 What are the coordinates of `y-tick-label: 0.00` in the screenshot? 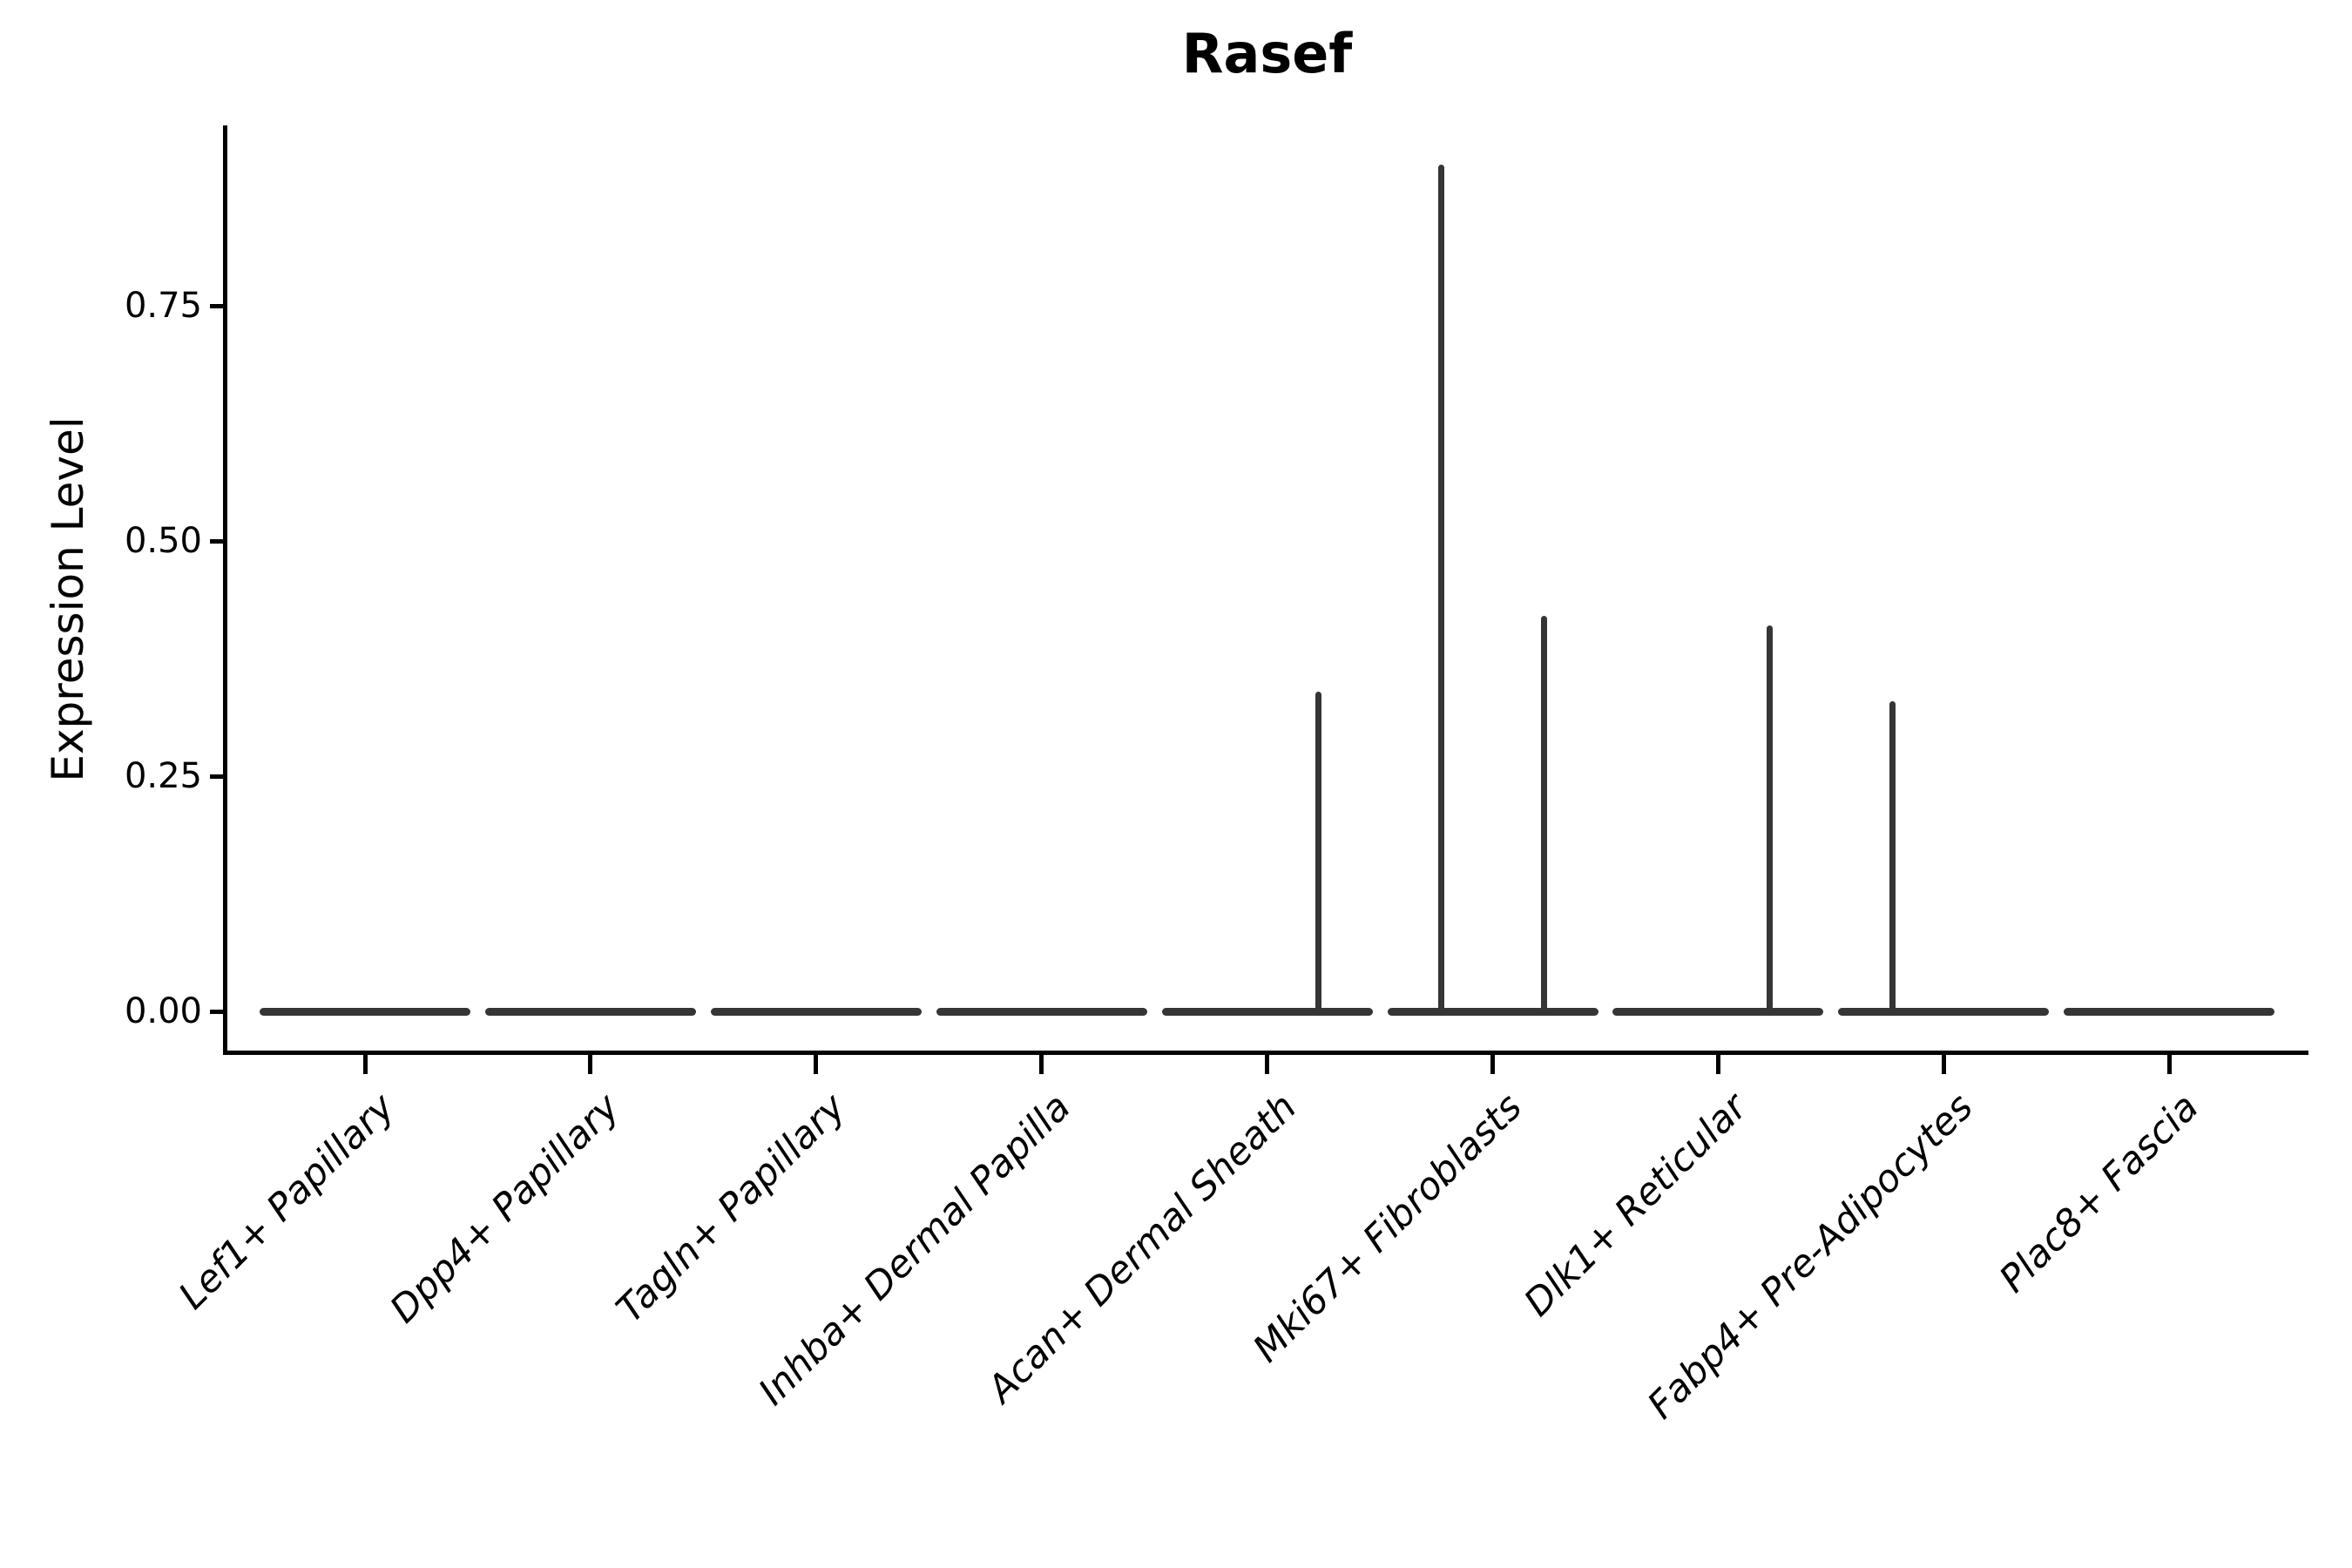 It's located at (163, 1011).